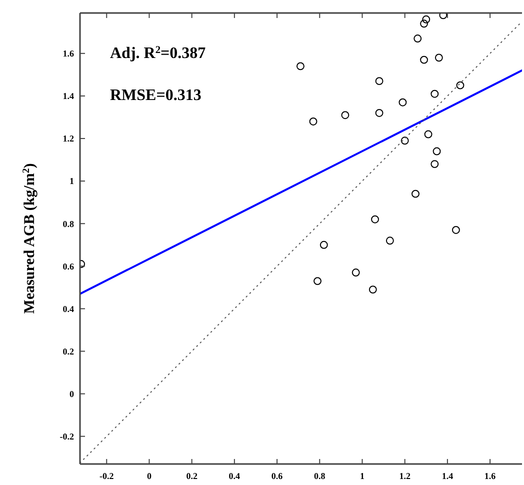  Describe the element at coordinates (107, 476) in the screenshot. I see `x-tick-label: -0.2` at that location.